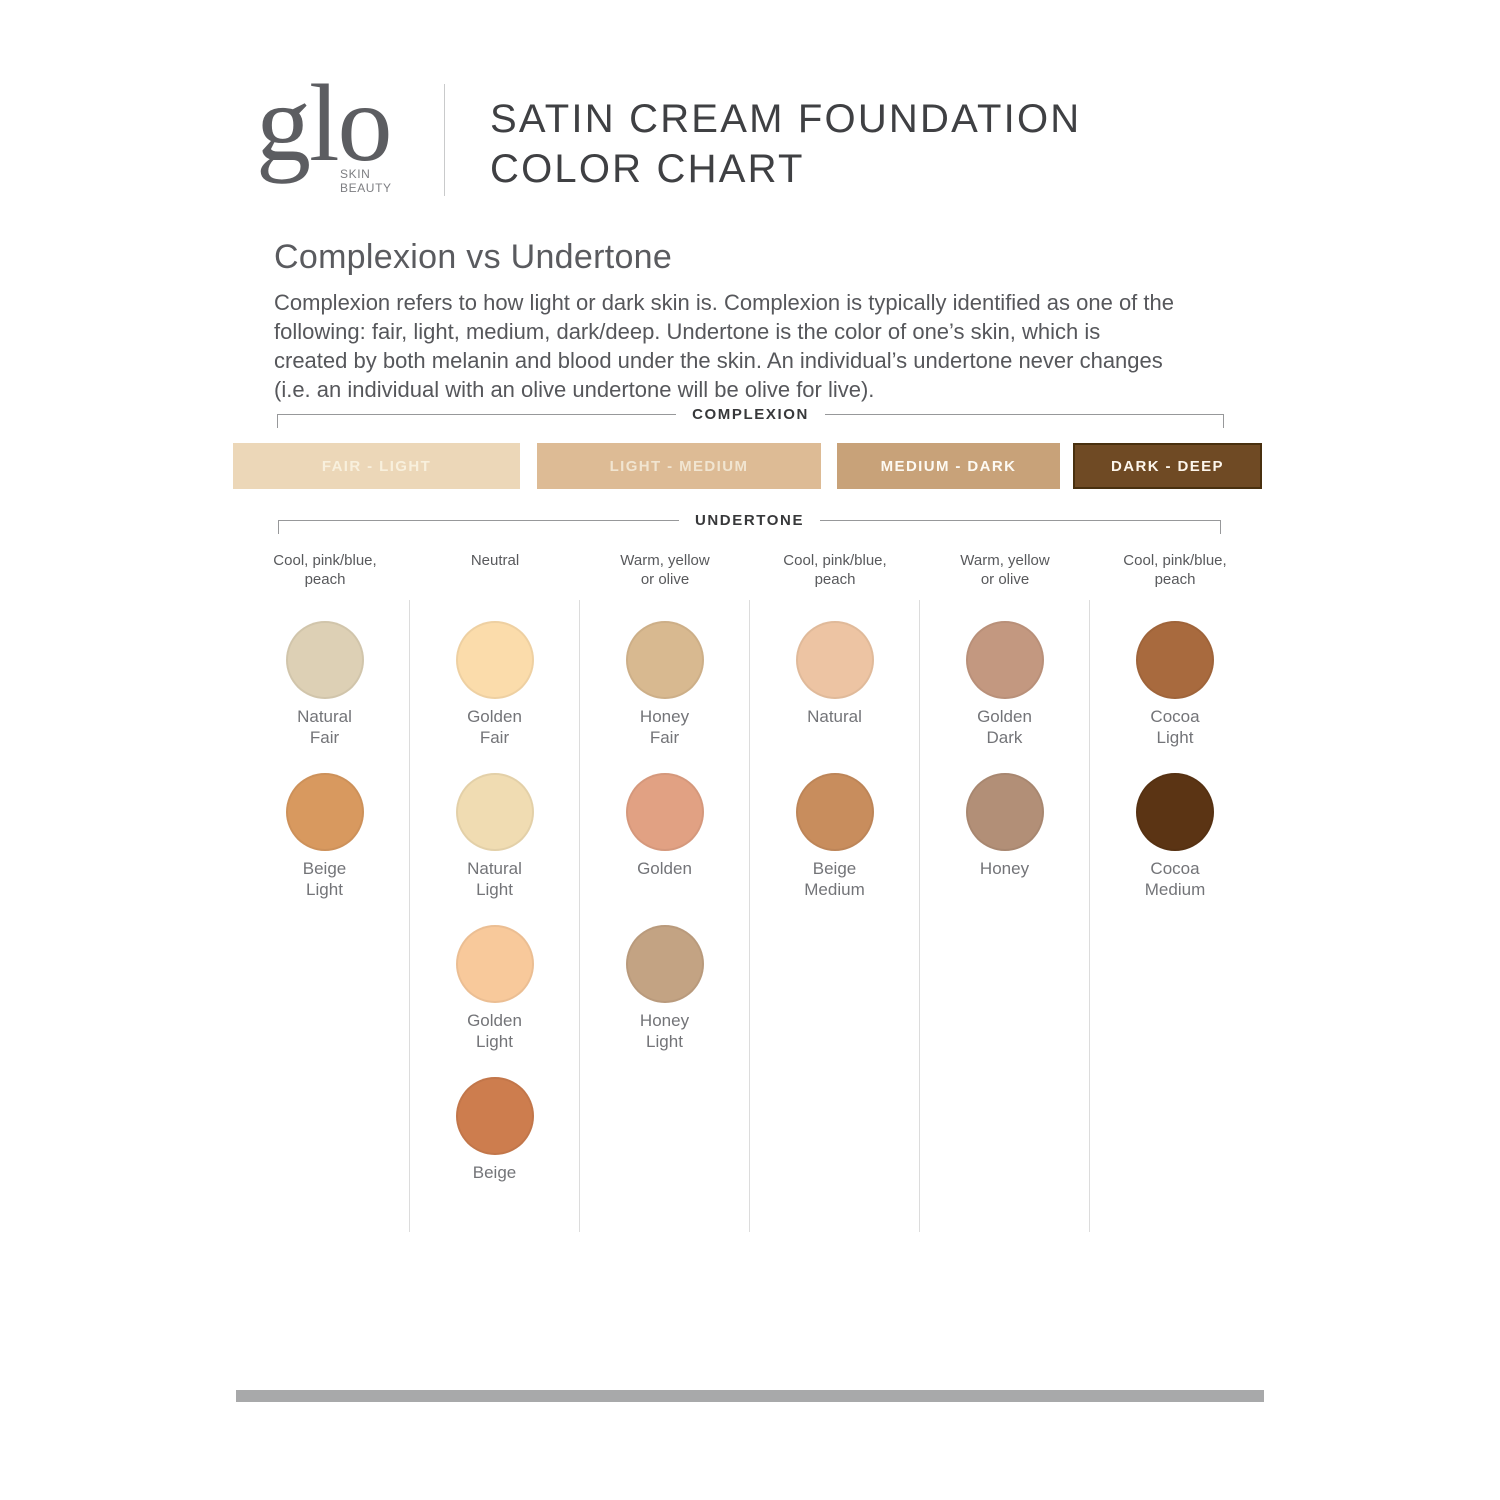  I want to click on glo-logo: glo, so click(324, 123).